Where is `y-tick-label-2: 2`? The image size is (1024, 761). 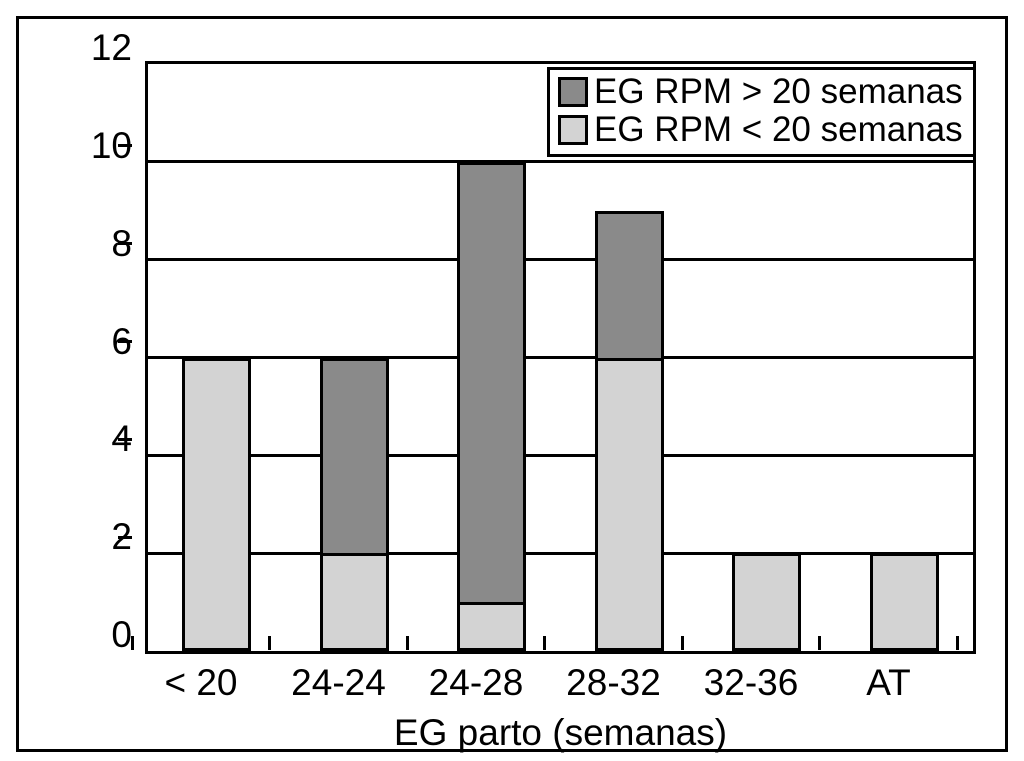 y-tick-label-2: 2 is located at coordinates (121, 537).